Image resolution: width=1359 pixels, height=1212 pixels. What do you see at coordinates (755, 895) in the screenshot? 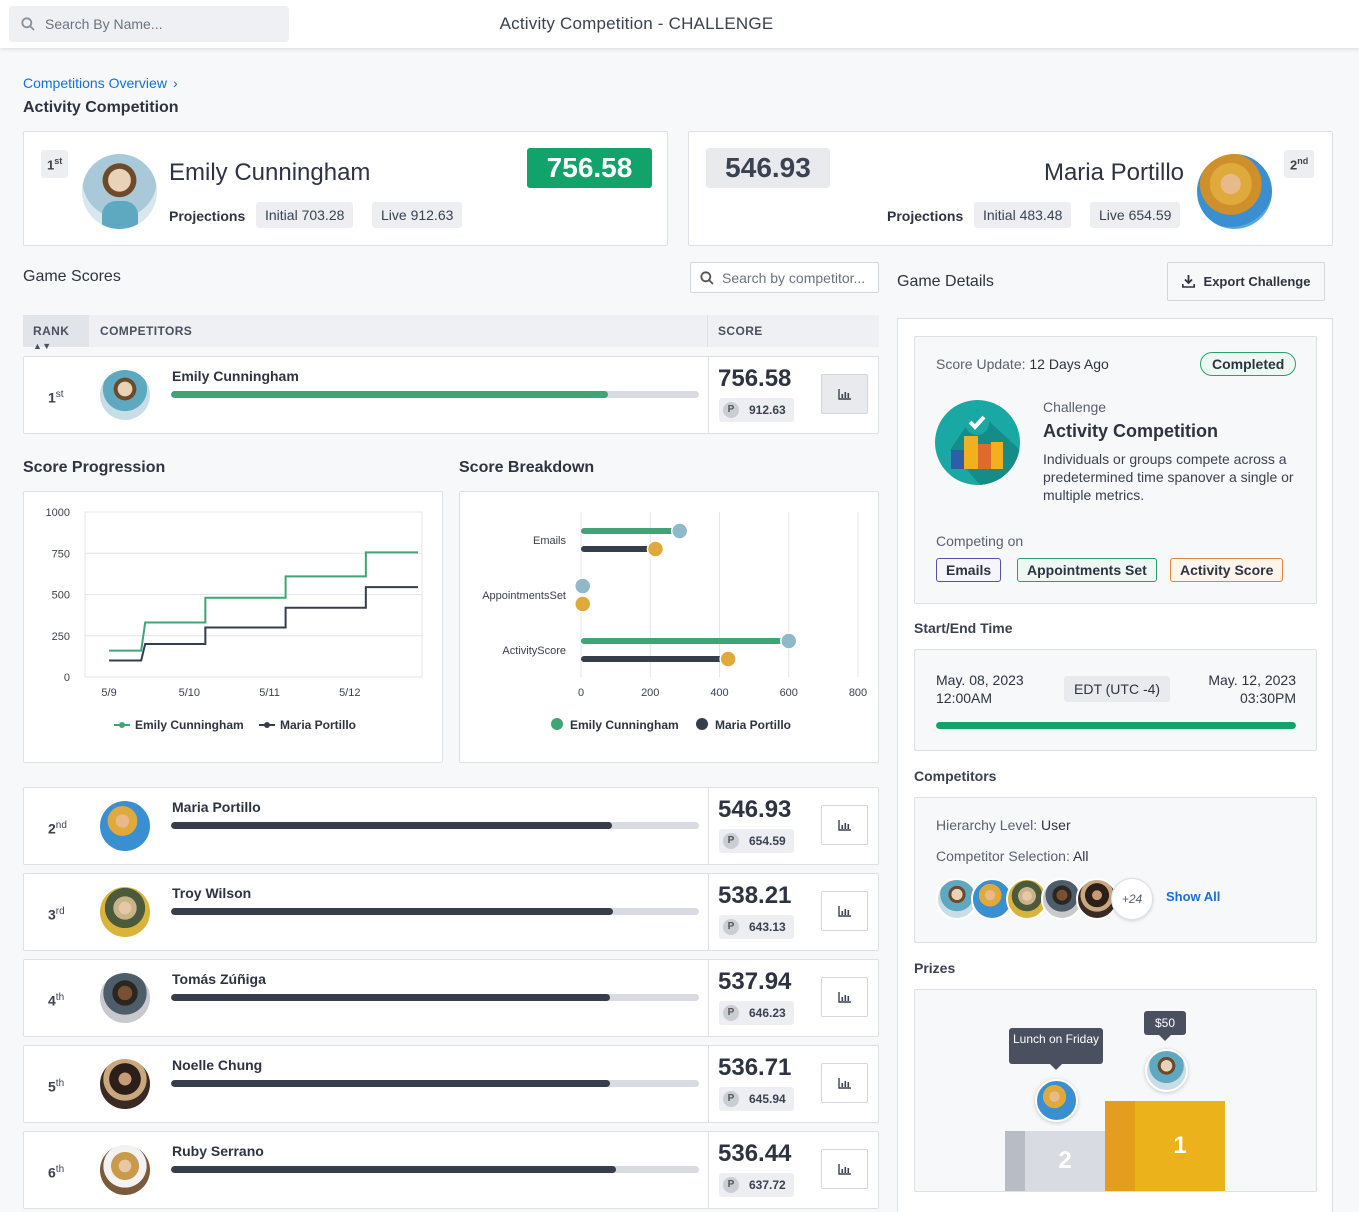
I see `score-value: 538.21` at bounding box center [755, 895].